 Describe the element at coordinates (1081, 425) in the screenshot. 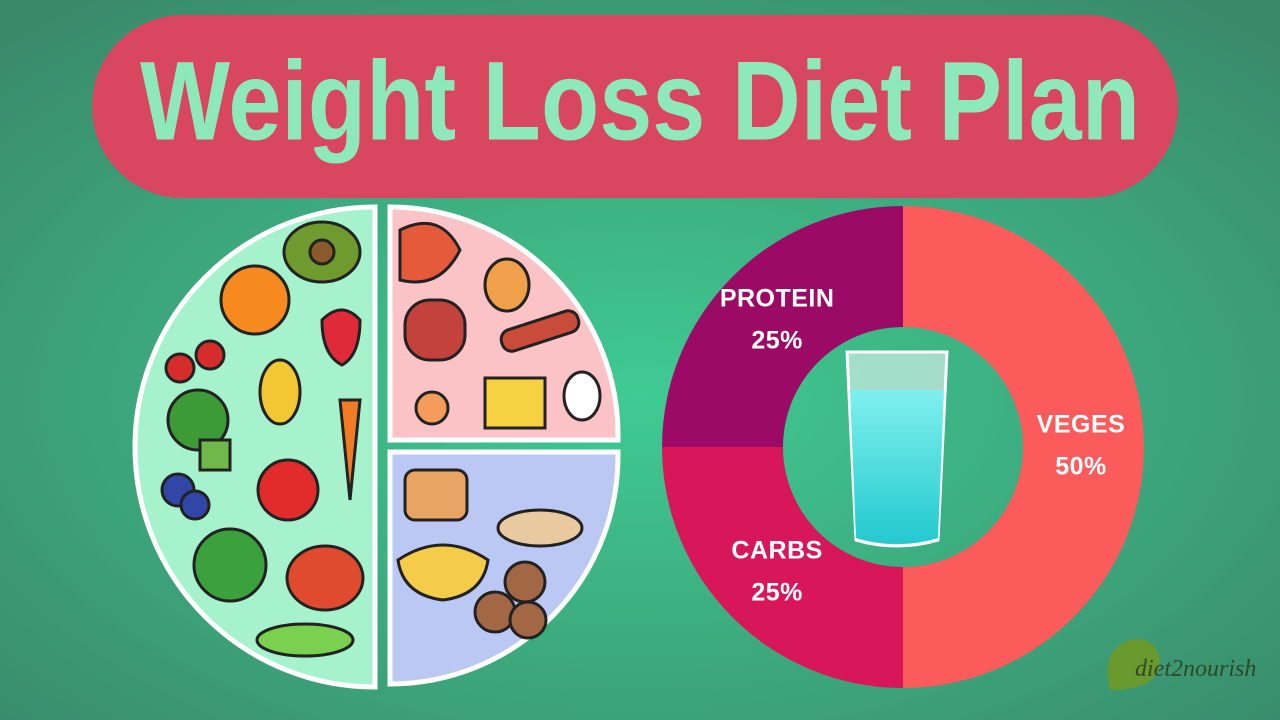

I see `slice-category-label: VEGES` at that location.